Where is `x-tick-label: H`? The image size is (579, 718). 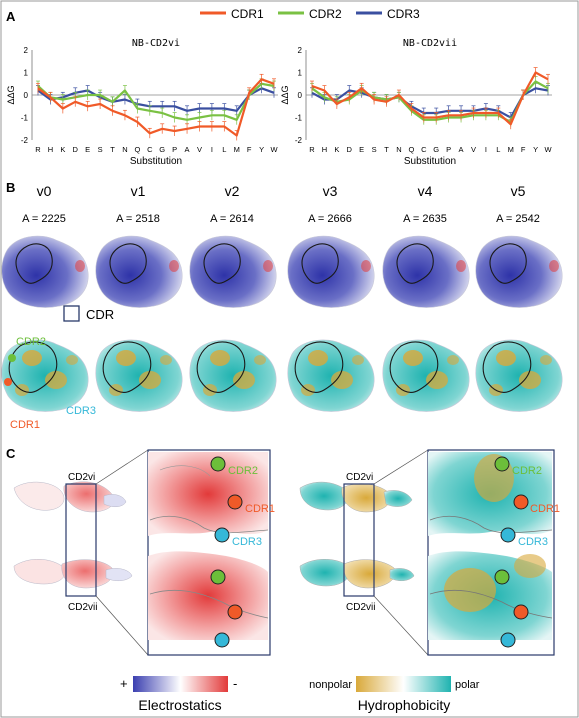
x-tick-label: H is located at coordinates (324, 149).